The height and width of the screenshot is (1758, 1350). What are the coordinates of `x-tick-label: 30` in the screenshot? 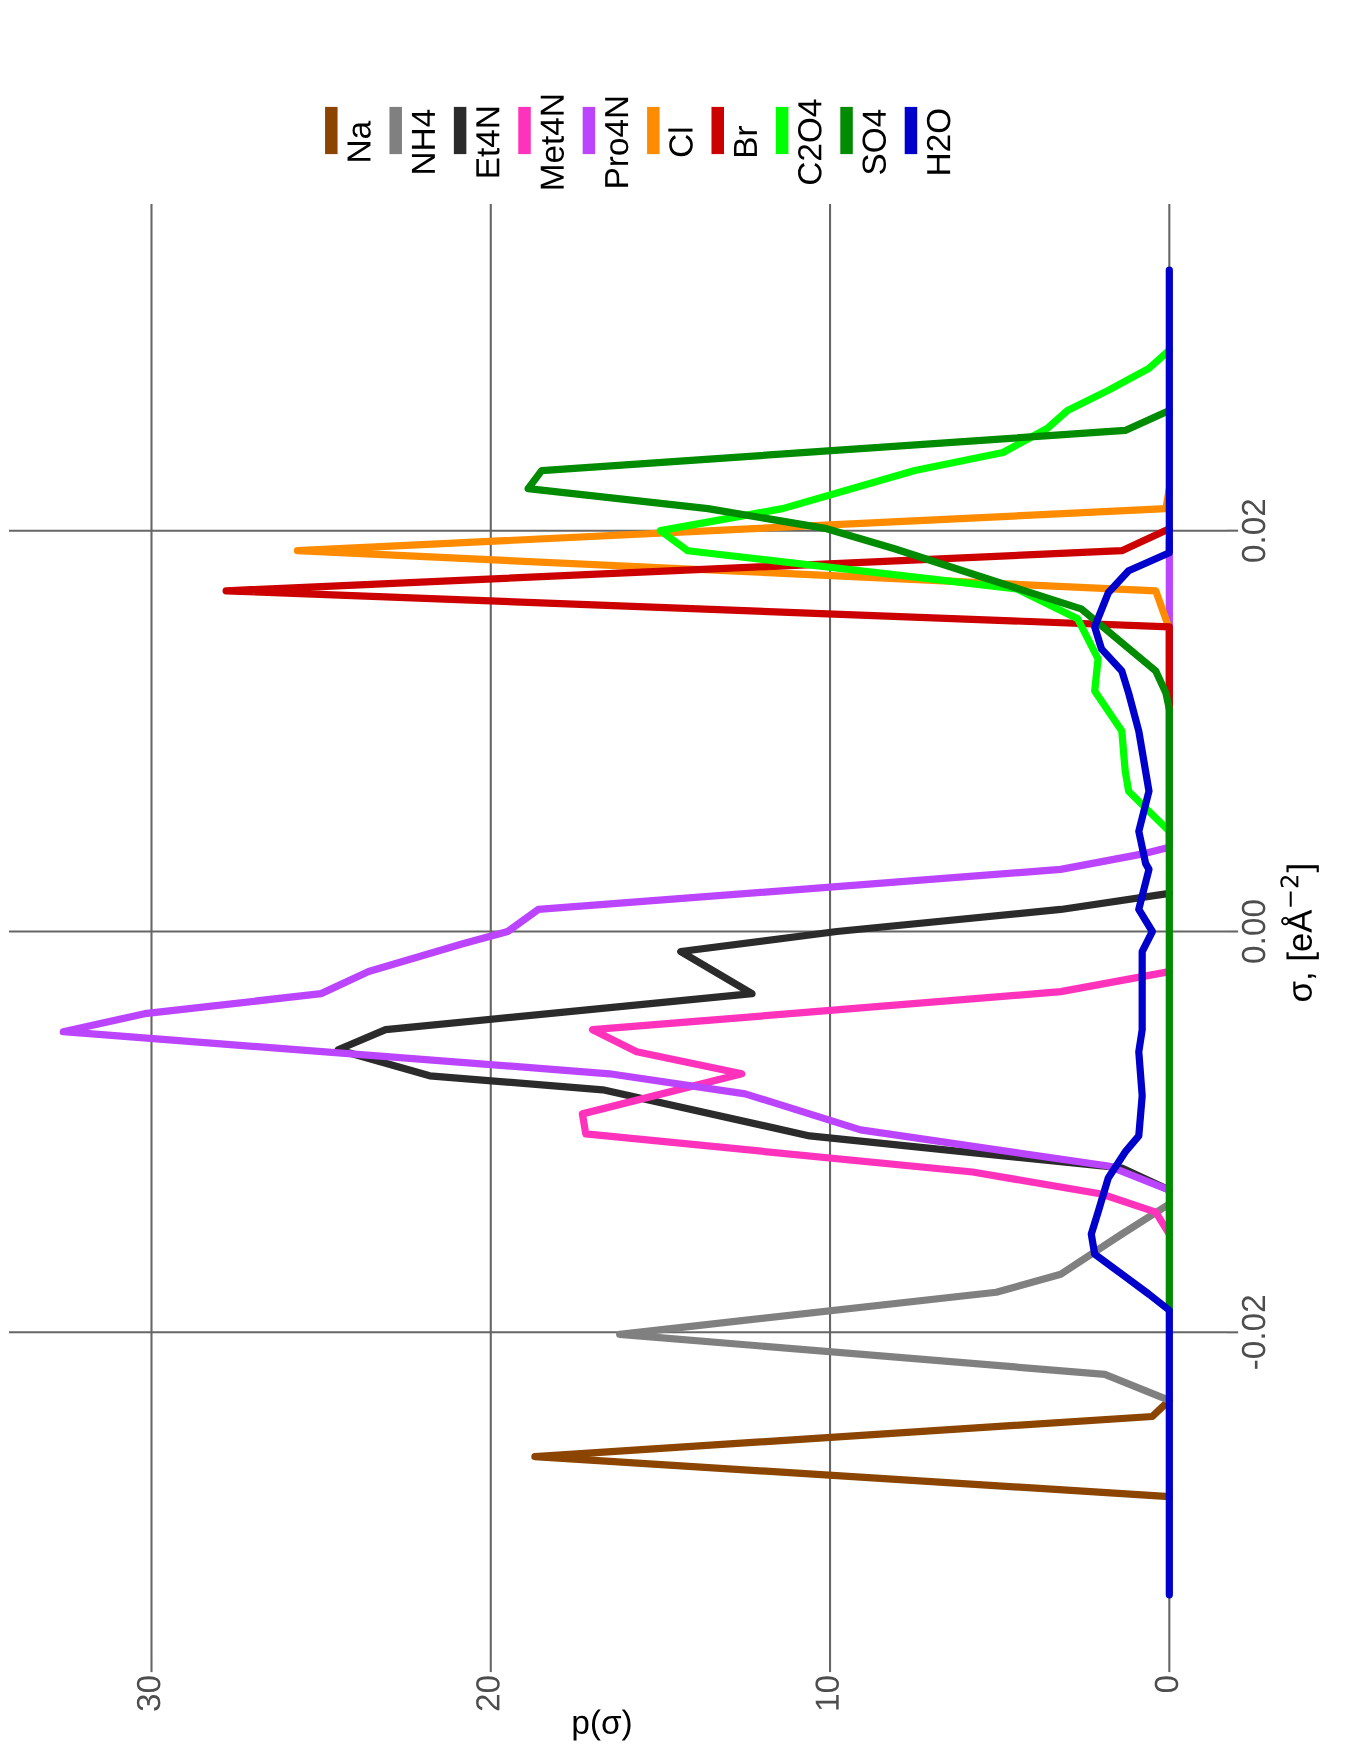 It's located at (148, 1693).